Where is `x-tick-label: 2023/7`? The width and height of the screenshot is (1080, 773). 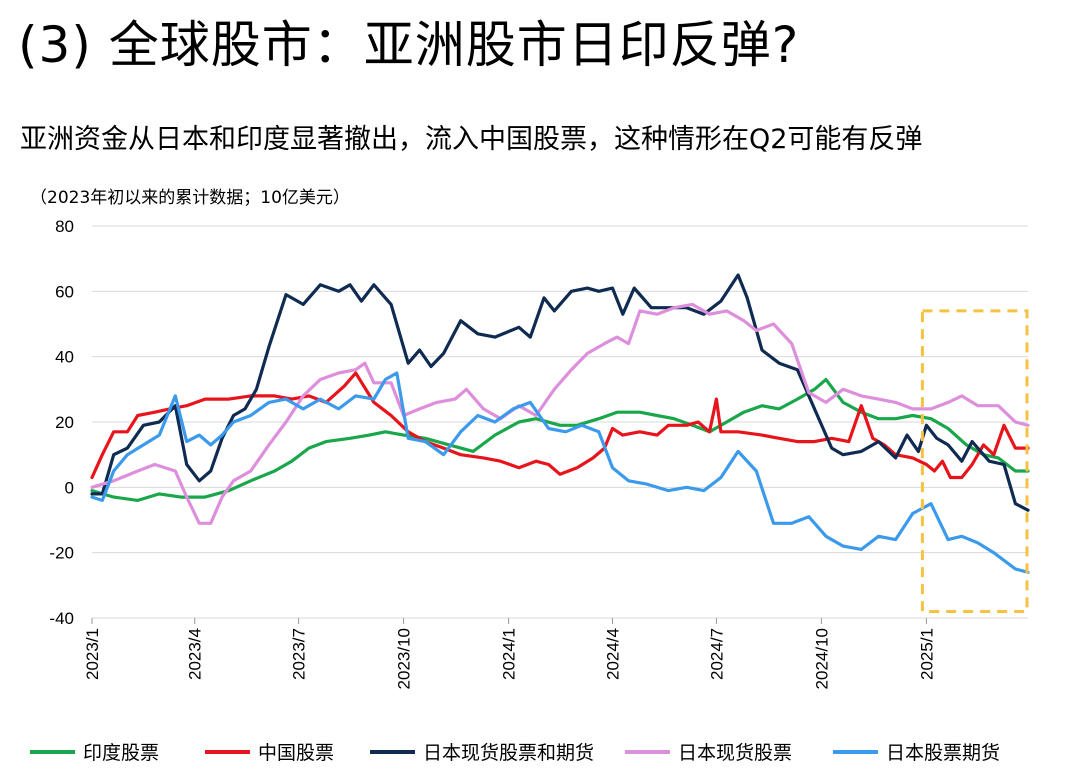 x-tick-label: 2023/7 is located at coordinates (299, 654).